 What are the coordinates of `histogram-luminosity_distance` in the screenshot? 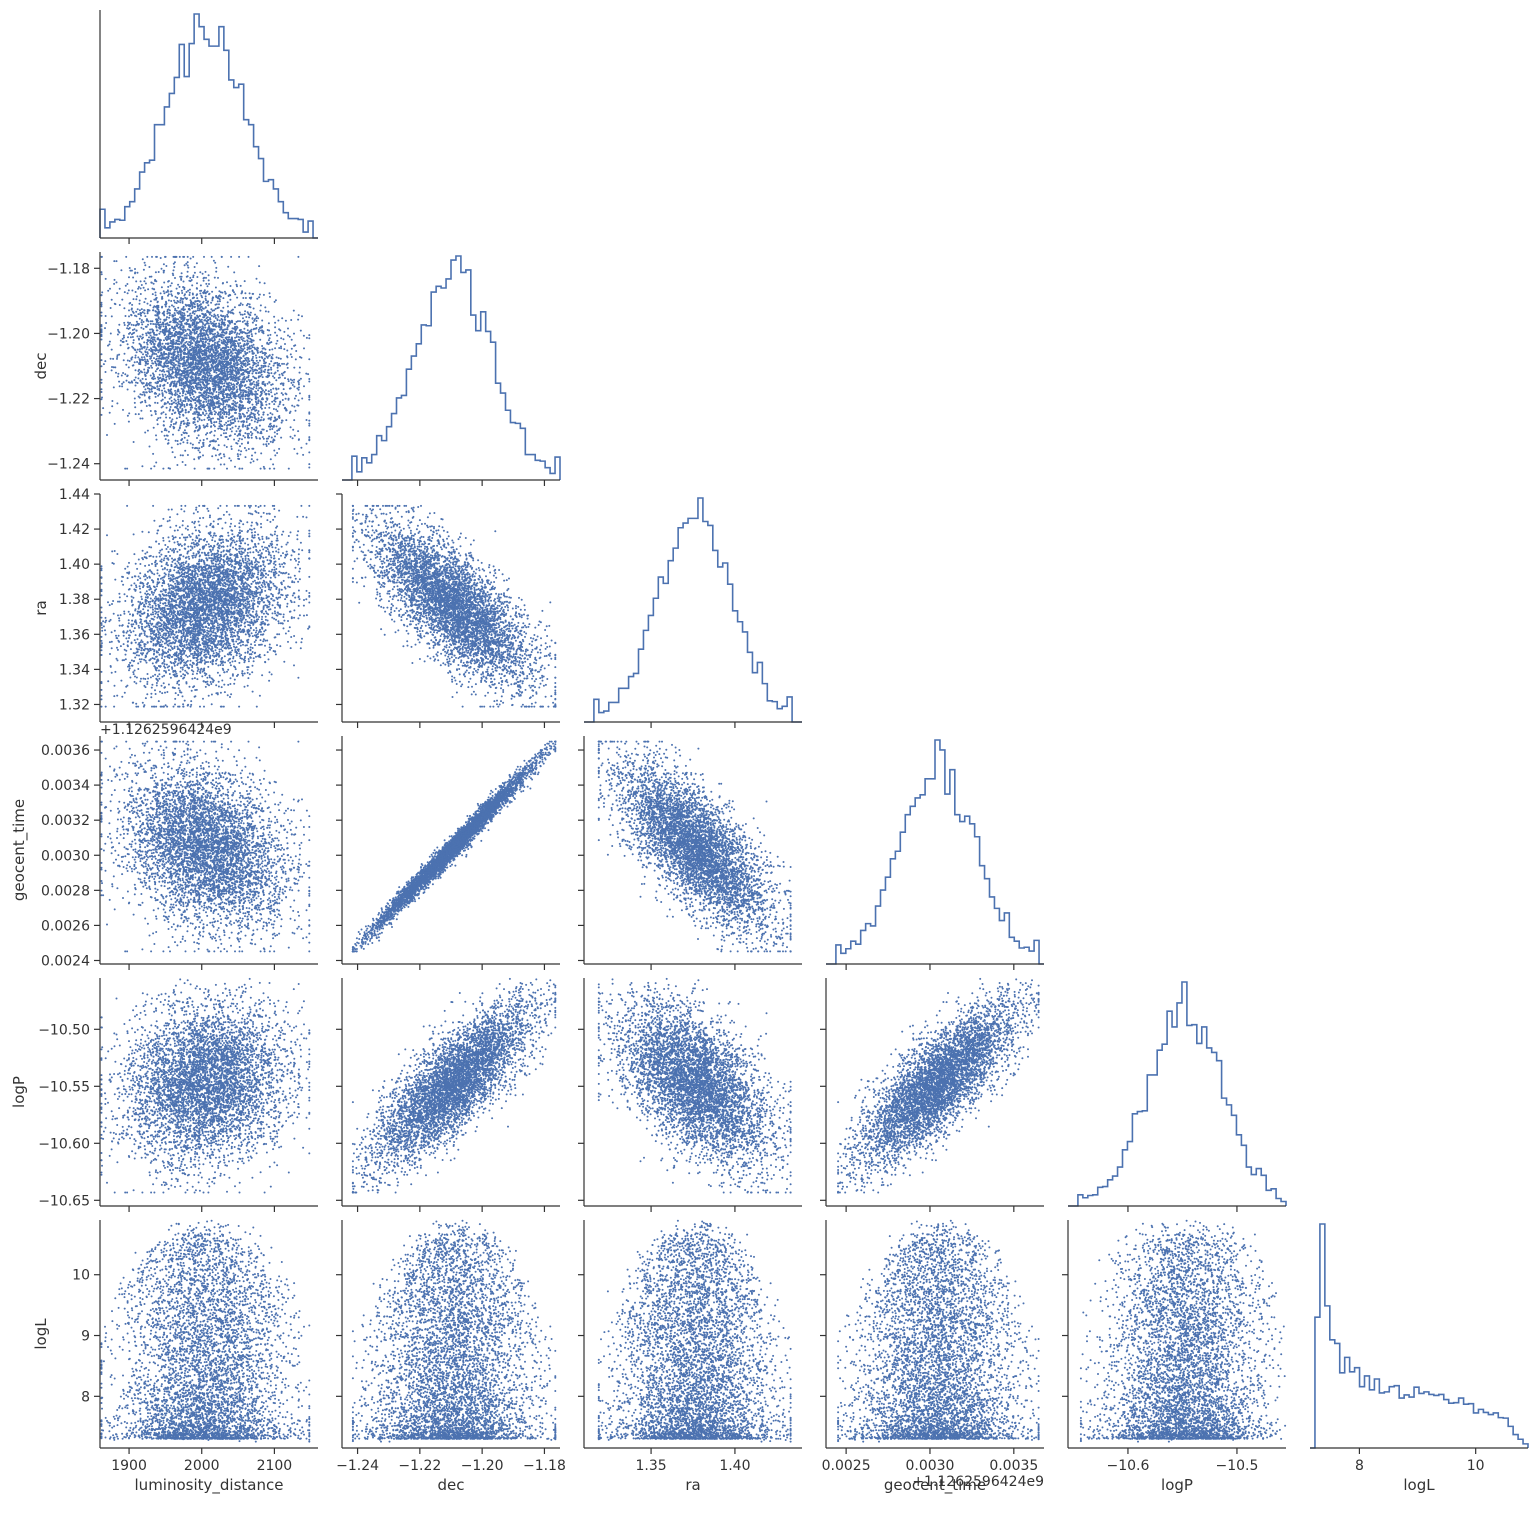 It's located at (209, 126).